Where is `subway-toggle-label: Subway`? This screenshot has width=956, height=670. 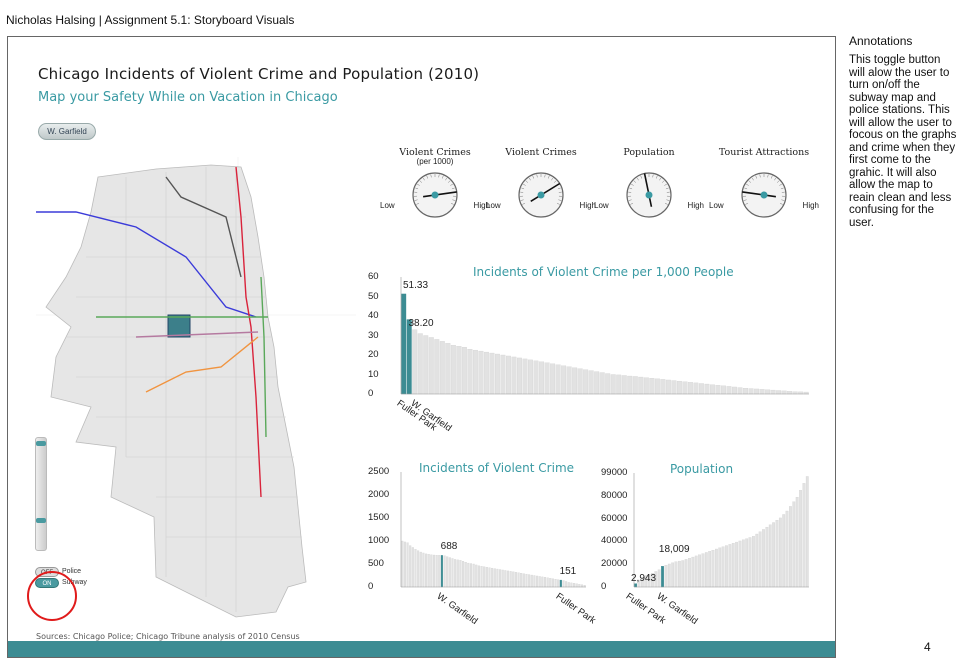
subway-toggle-label: Subway is located at coordinates (74, 582).